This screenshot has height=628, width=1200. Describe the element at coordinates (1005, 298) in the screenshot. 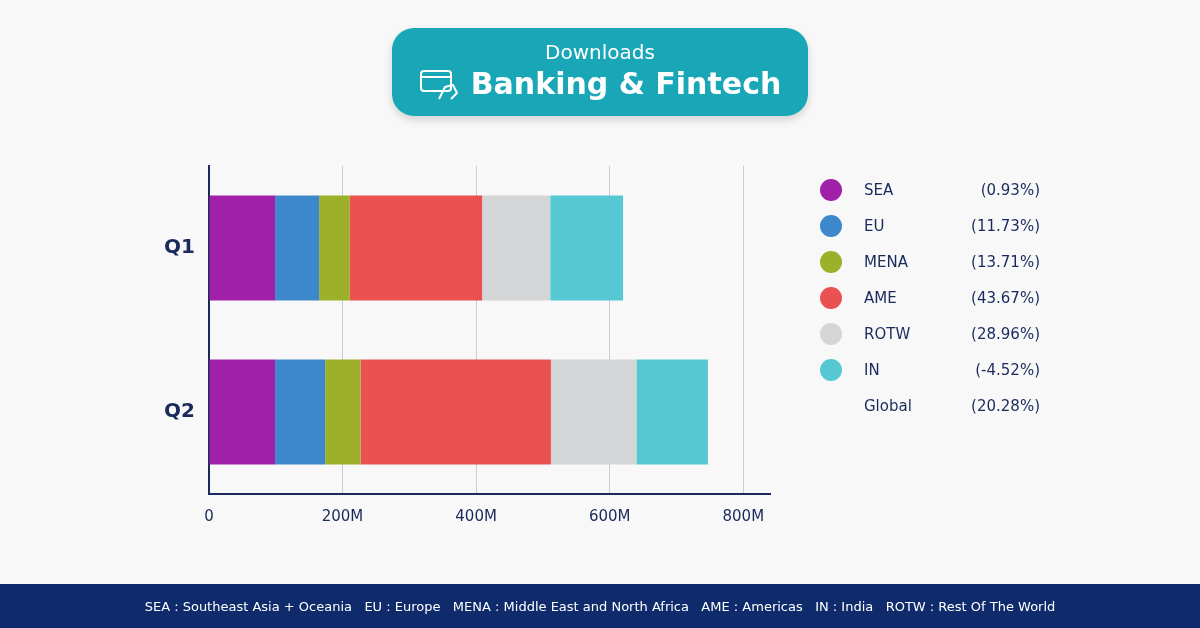

I see `text: (43.67%)` at that location.